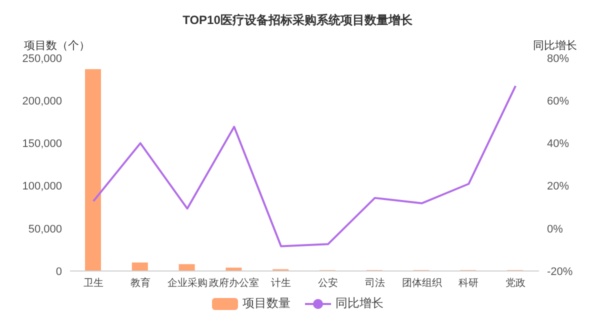 The height and width of the screenshot is (320, 595). I want to click on x-tick-label: 卫生, so click(93, 283).